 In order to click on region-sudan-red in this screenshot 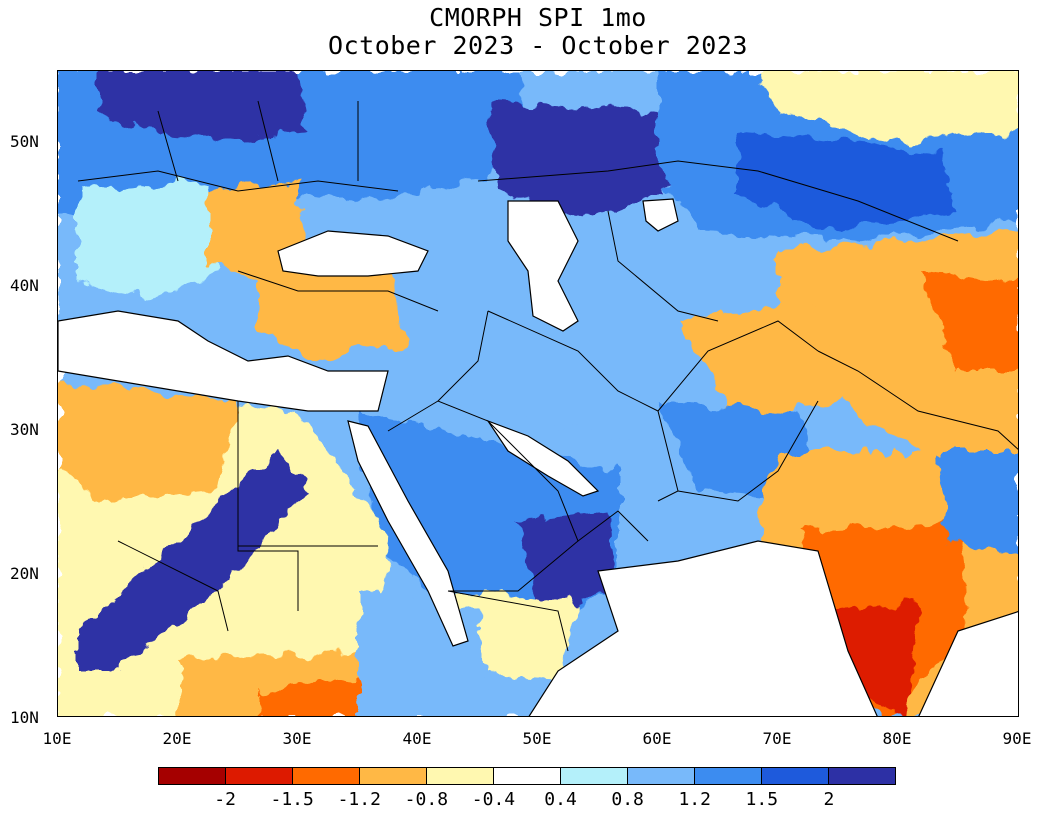, I will do `click(308, 698)`.